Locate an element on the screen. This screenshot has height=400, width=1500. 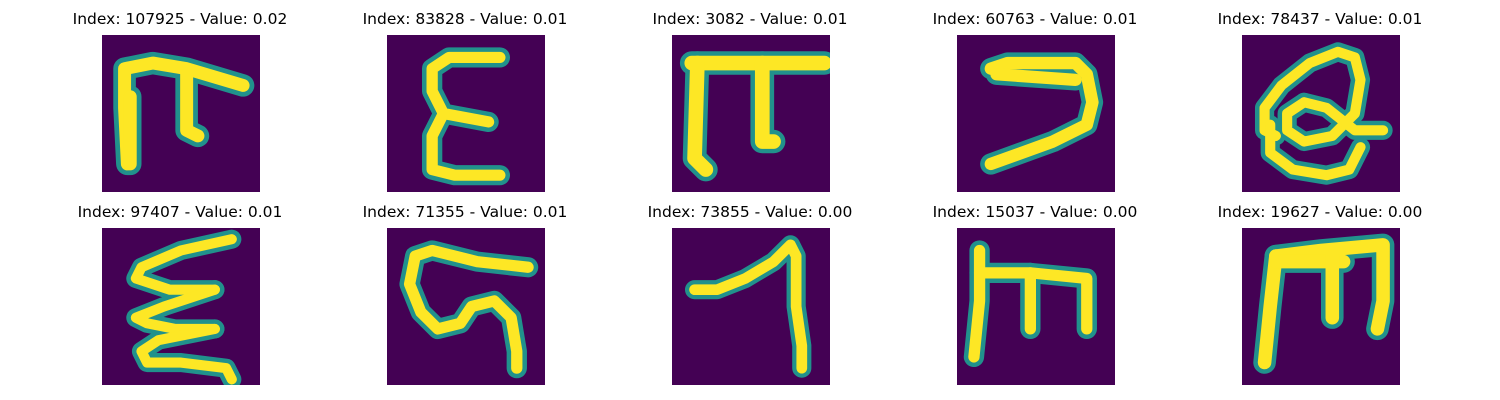
glyph-pi-hook is located at coordinates (181, 113).